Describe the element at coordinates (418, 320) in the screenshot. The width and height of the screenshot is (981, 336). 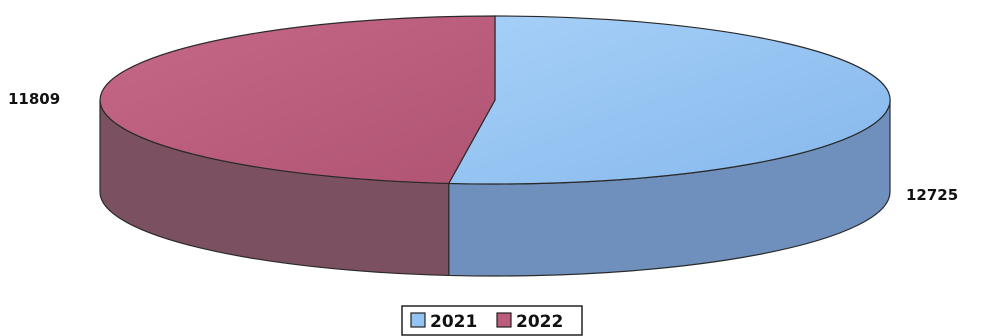
I see `legend-swatch-2021` at that location.